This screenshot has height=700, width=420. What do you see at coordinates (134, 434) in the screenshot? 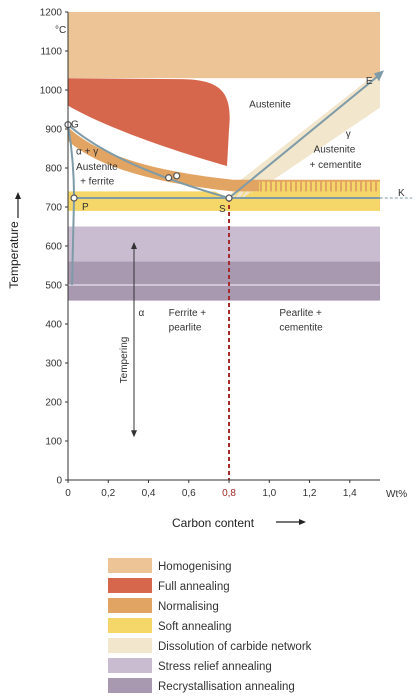
I see `tempering-arrowhead-bottom` at bounding box center [134, 434].